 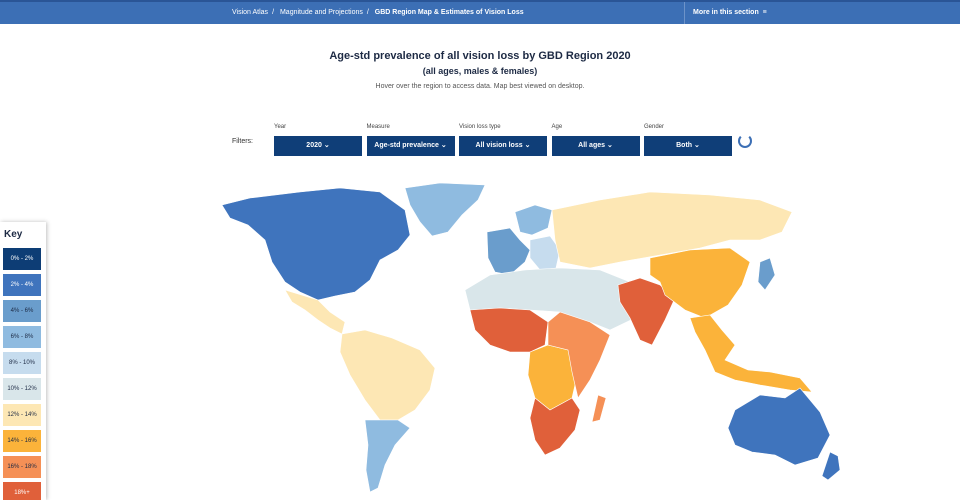 I want to click on russia-central-asia, so click(x=672, y=230).